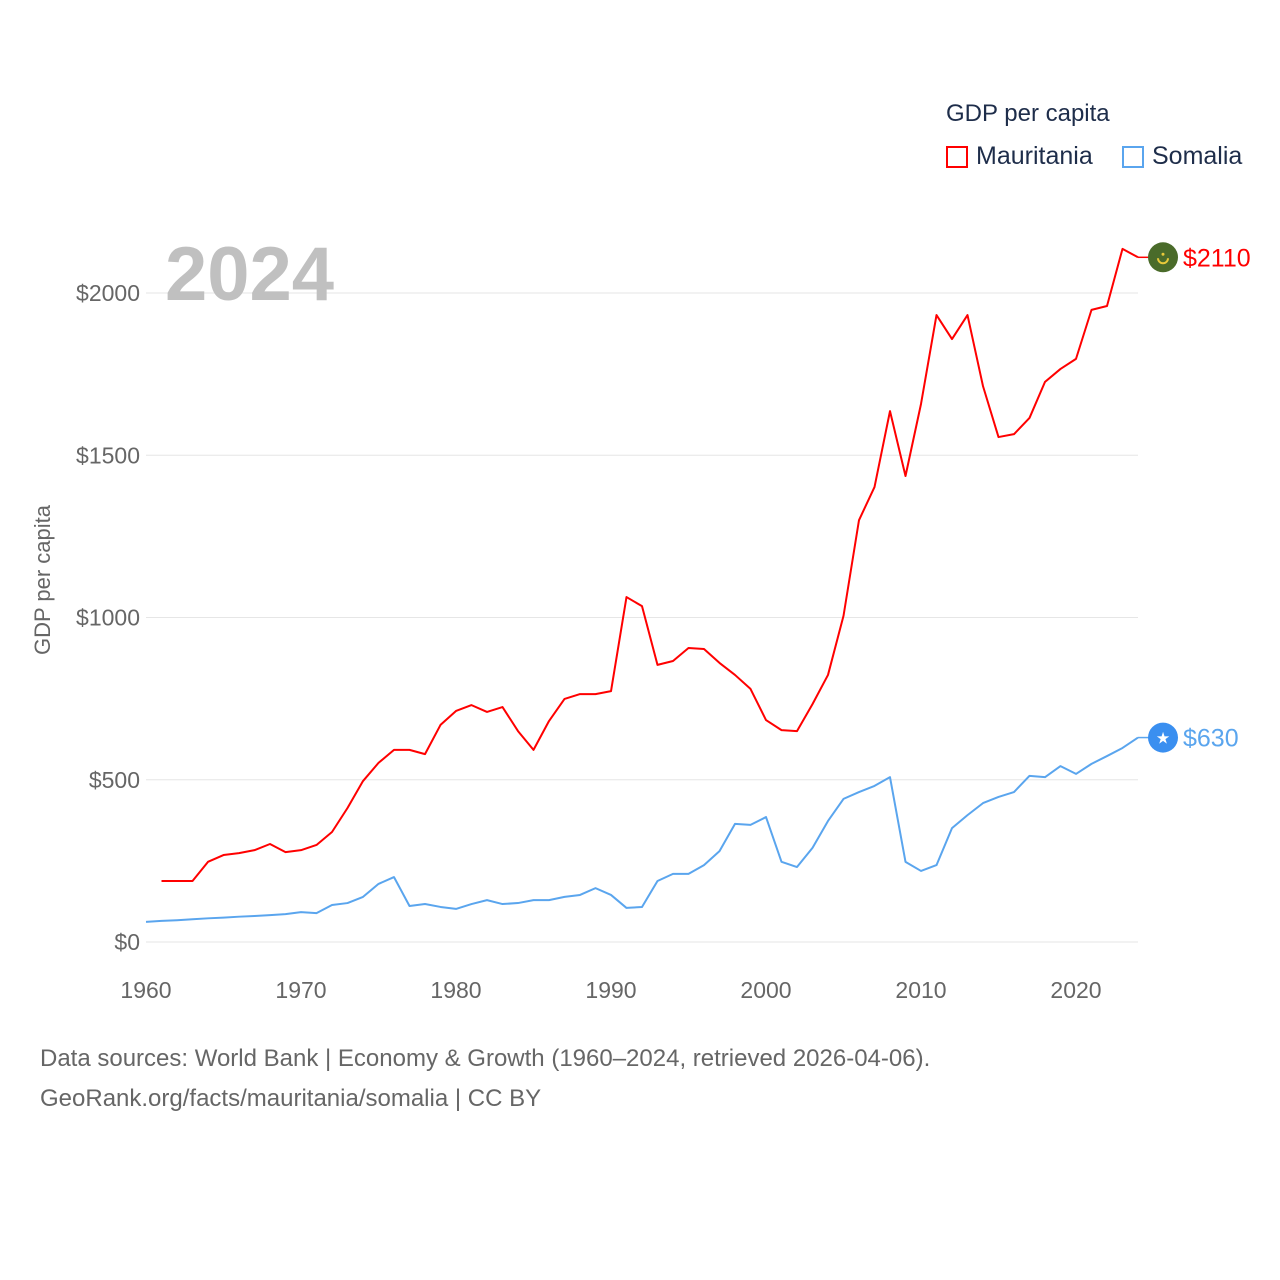 This screenshot has height=1280, width=1280. I want to click on flag-icon-mauritania, so click(1163, 257).